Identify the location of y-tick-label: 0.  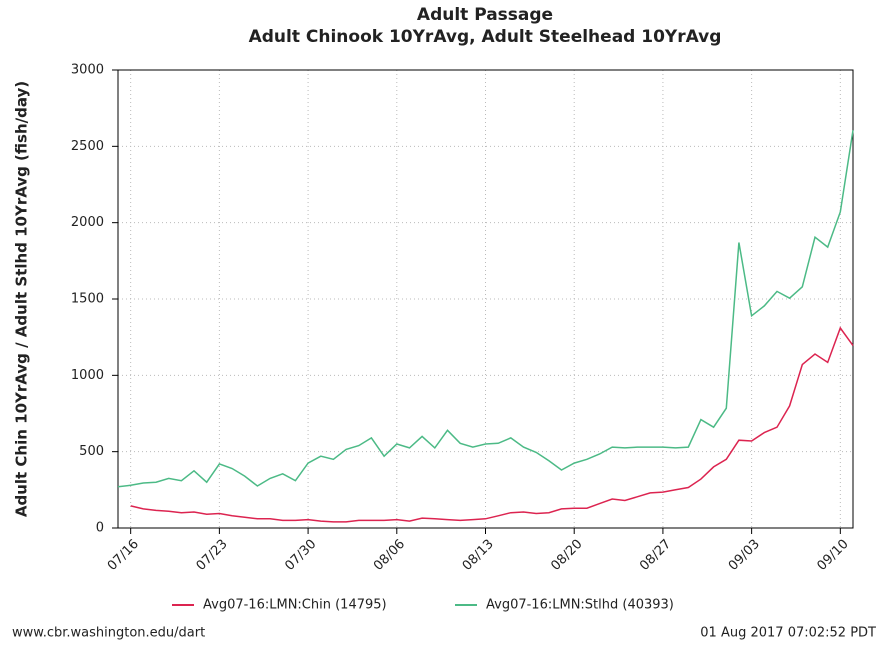
(100, 528).